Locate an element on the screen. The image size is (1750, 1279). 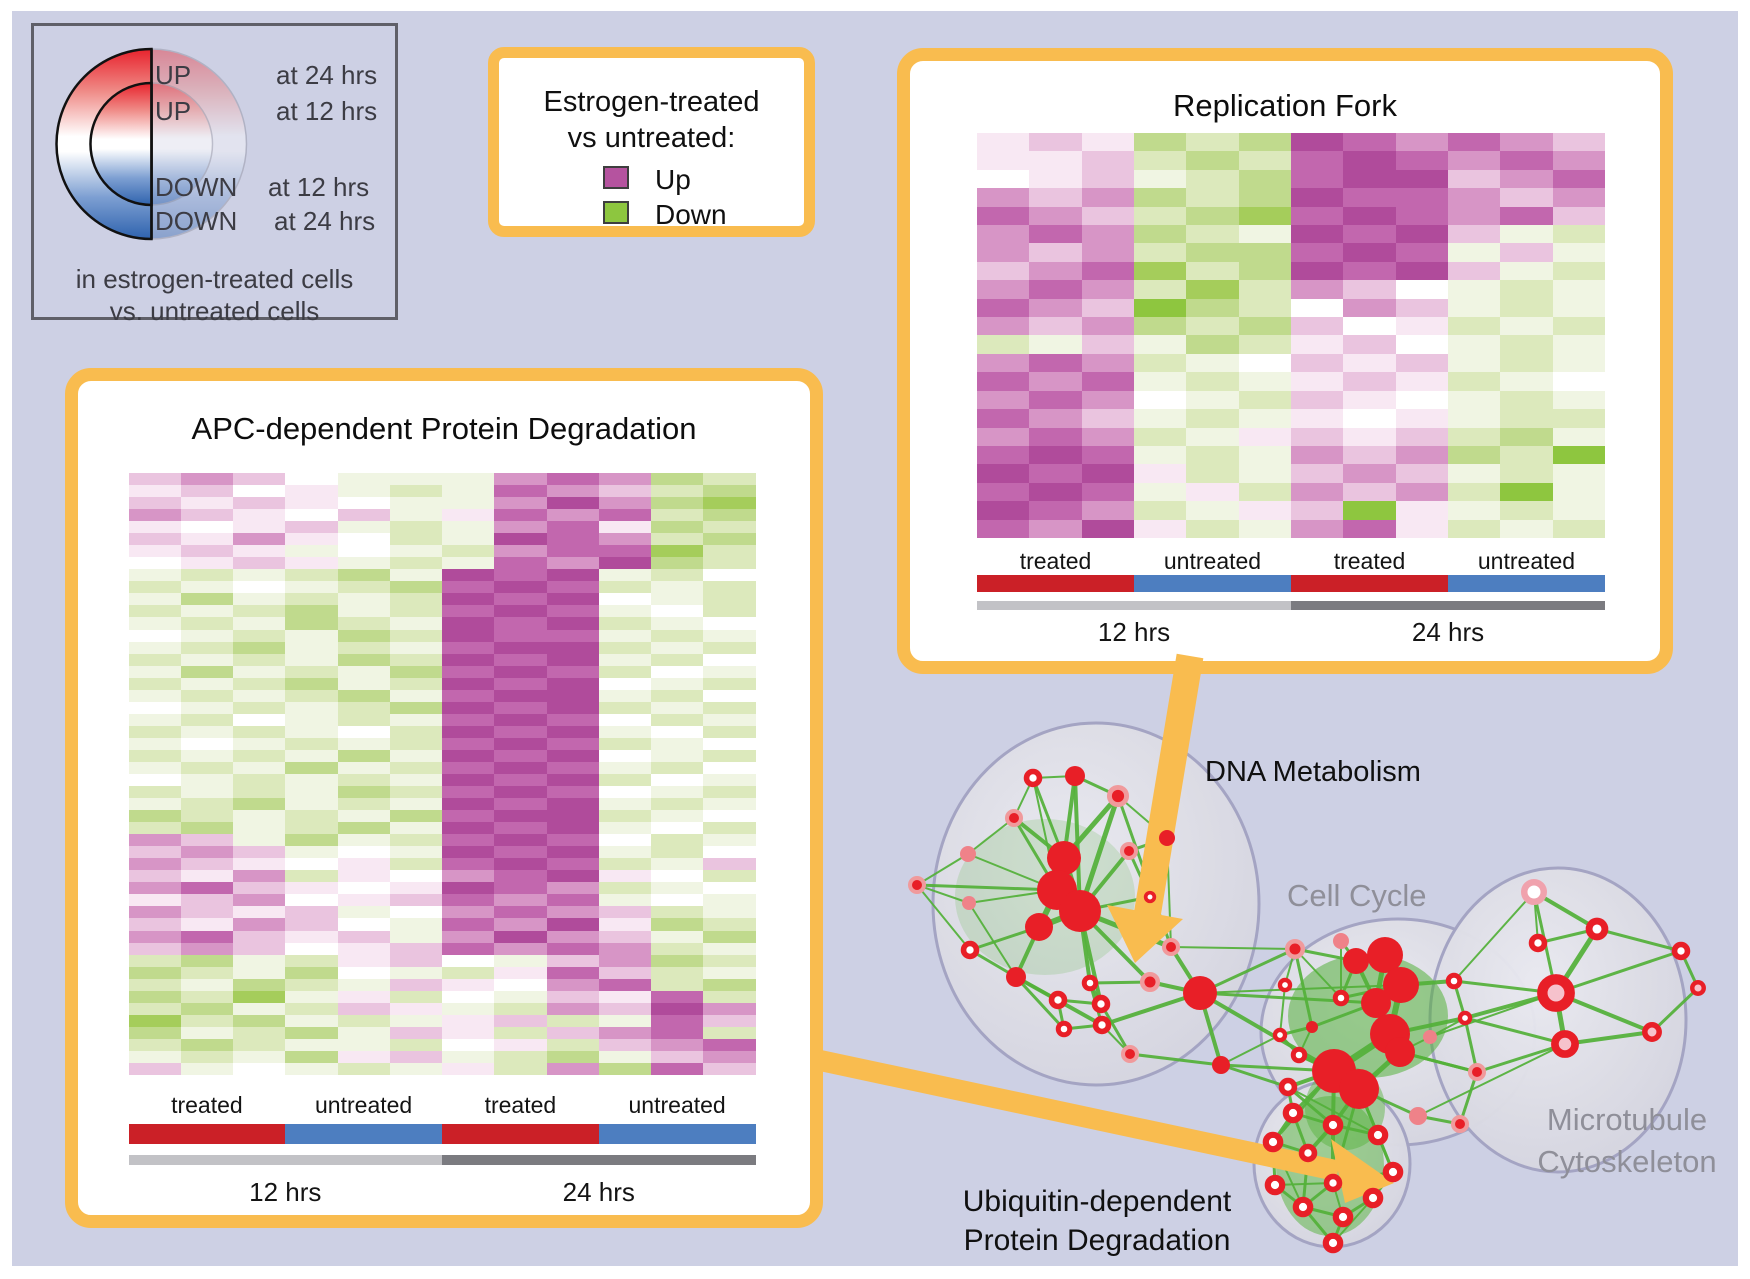
network-label: Cytoskeleton is located at coordinates (1626, 1161).